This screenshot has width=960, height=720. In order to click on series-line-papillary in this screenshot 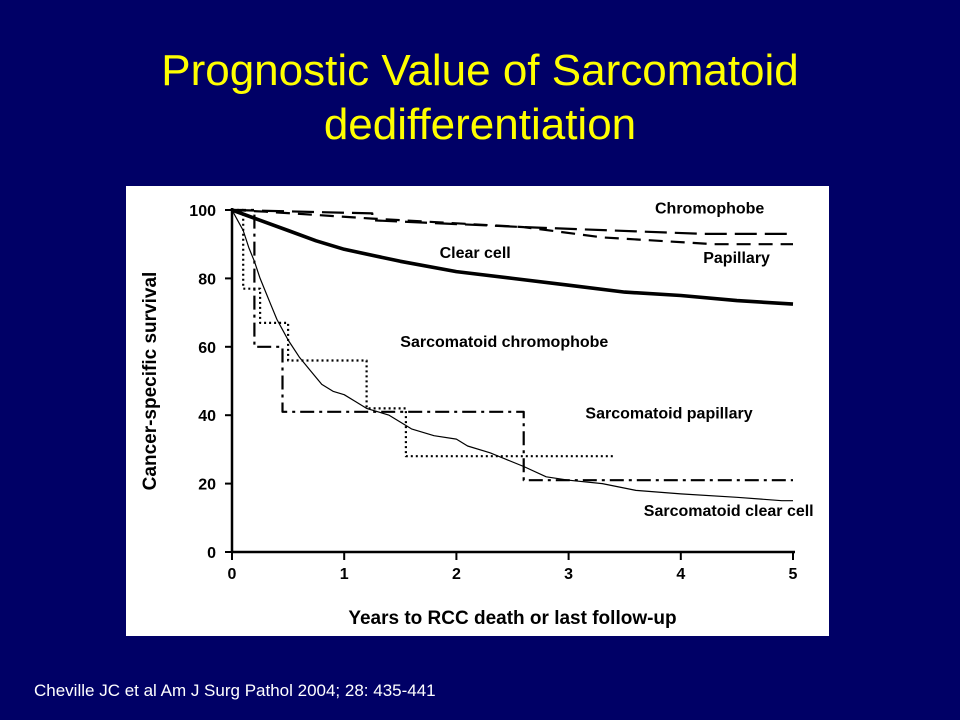, I will do `click(512, 227)`.